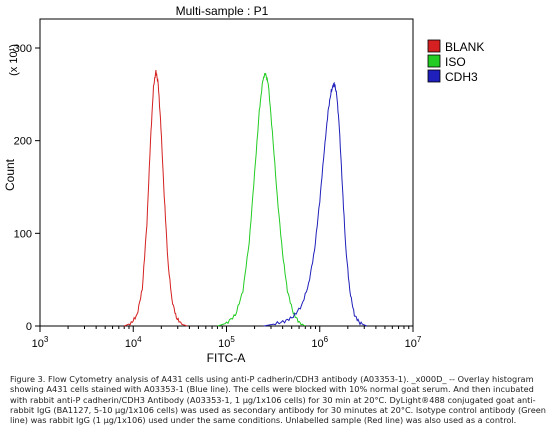  What do you see at coordinates (14, 60) in the screenshot?
I see `y-multiplier-label: (x 10¹)` at bounding box center [14, 60].